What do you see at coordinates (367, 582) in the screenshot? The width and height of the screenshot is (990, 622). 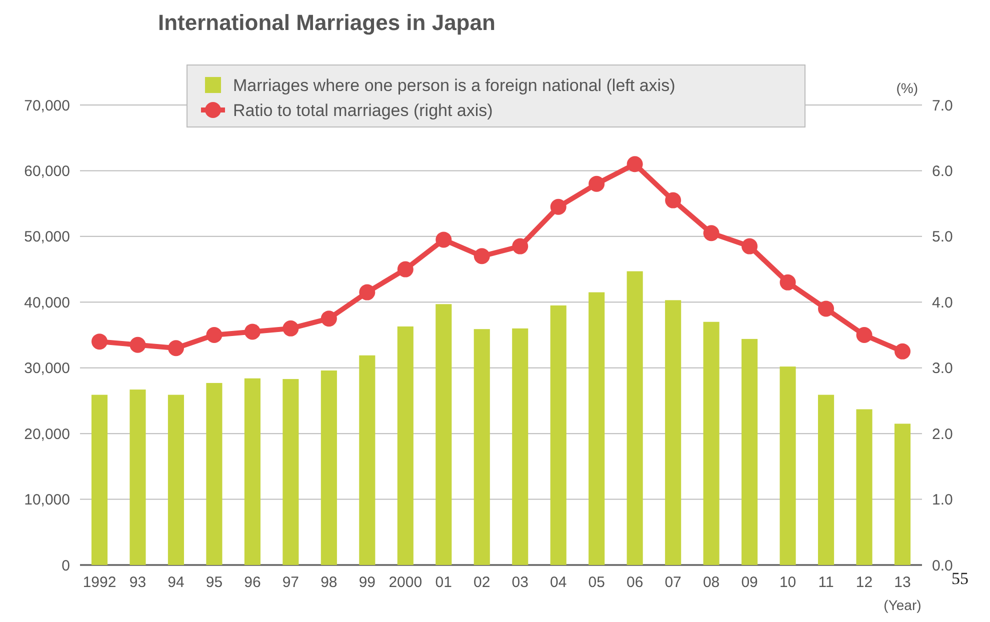 I see `x-tick-label: 99` at bounding box center [367, 582].